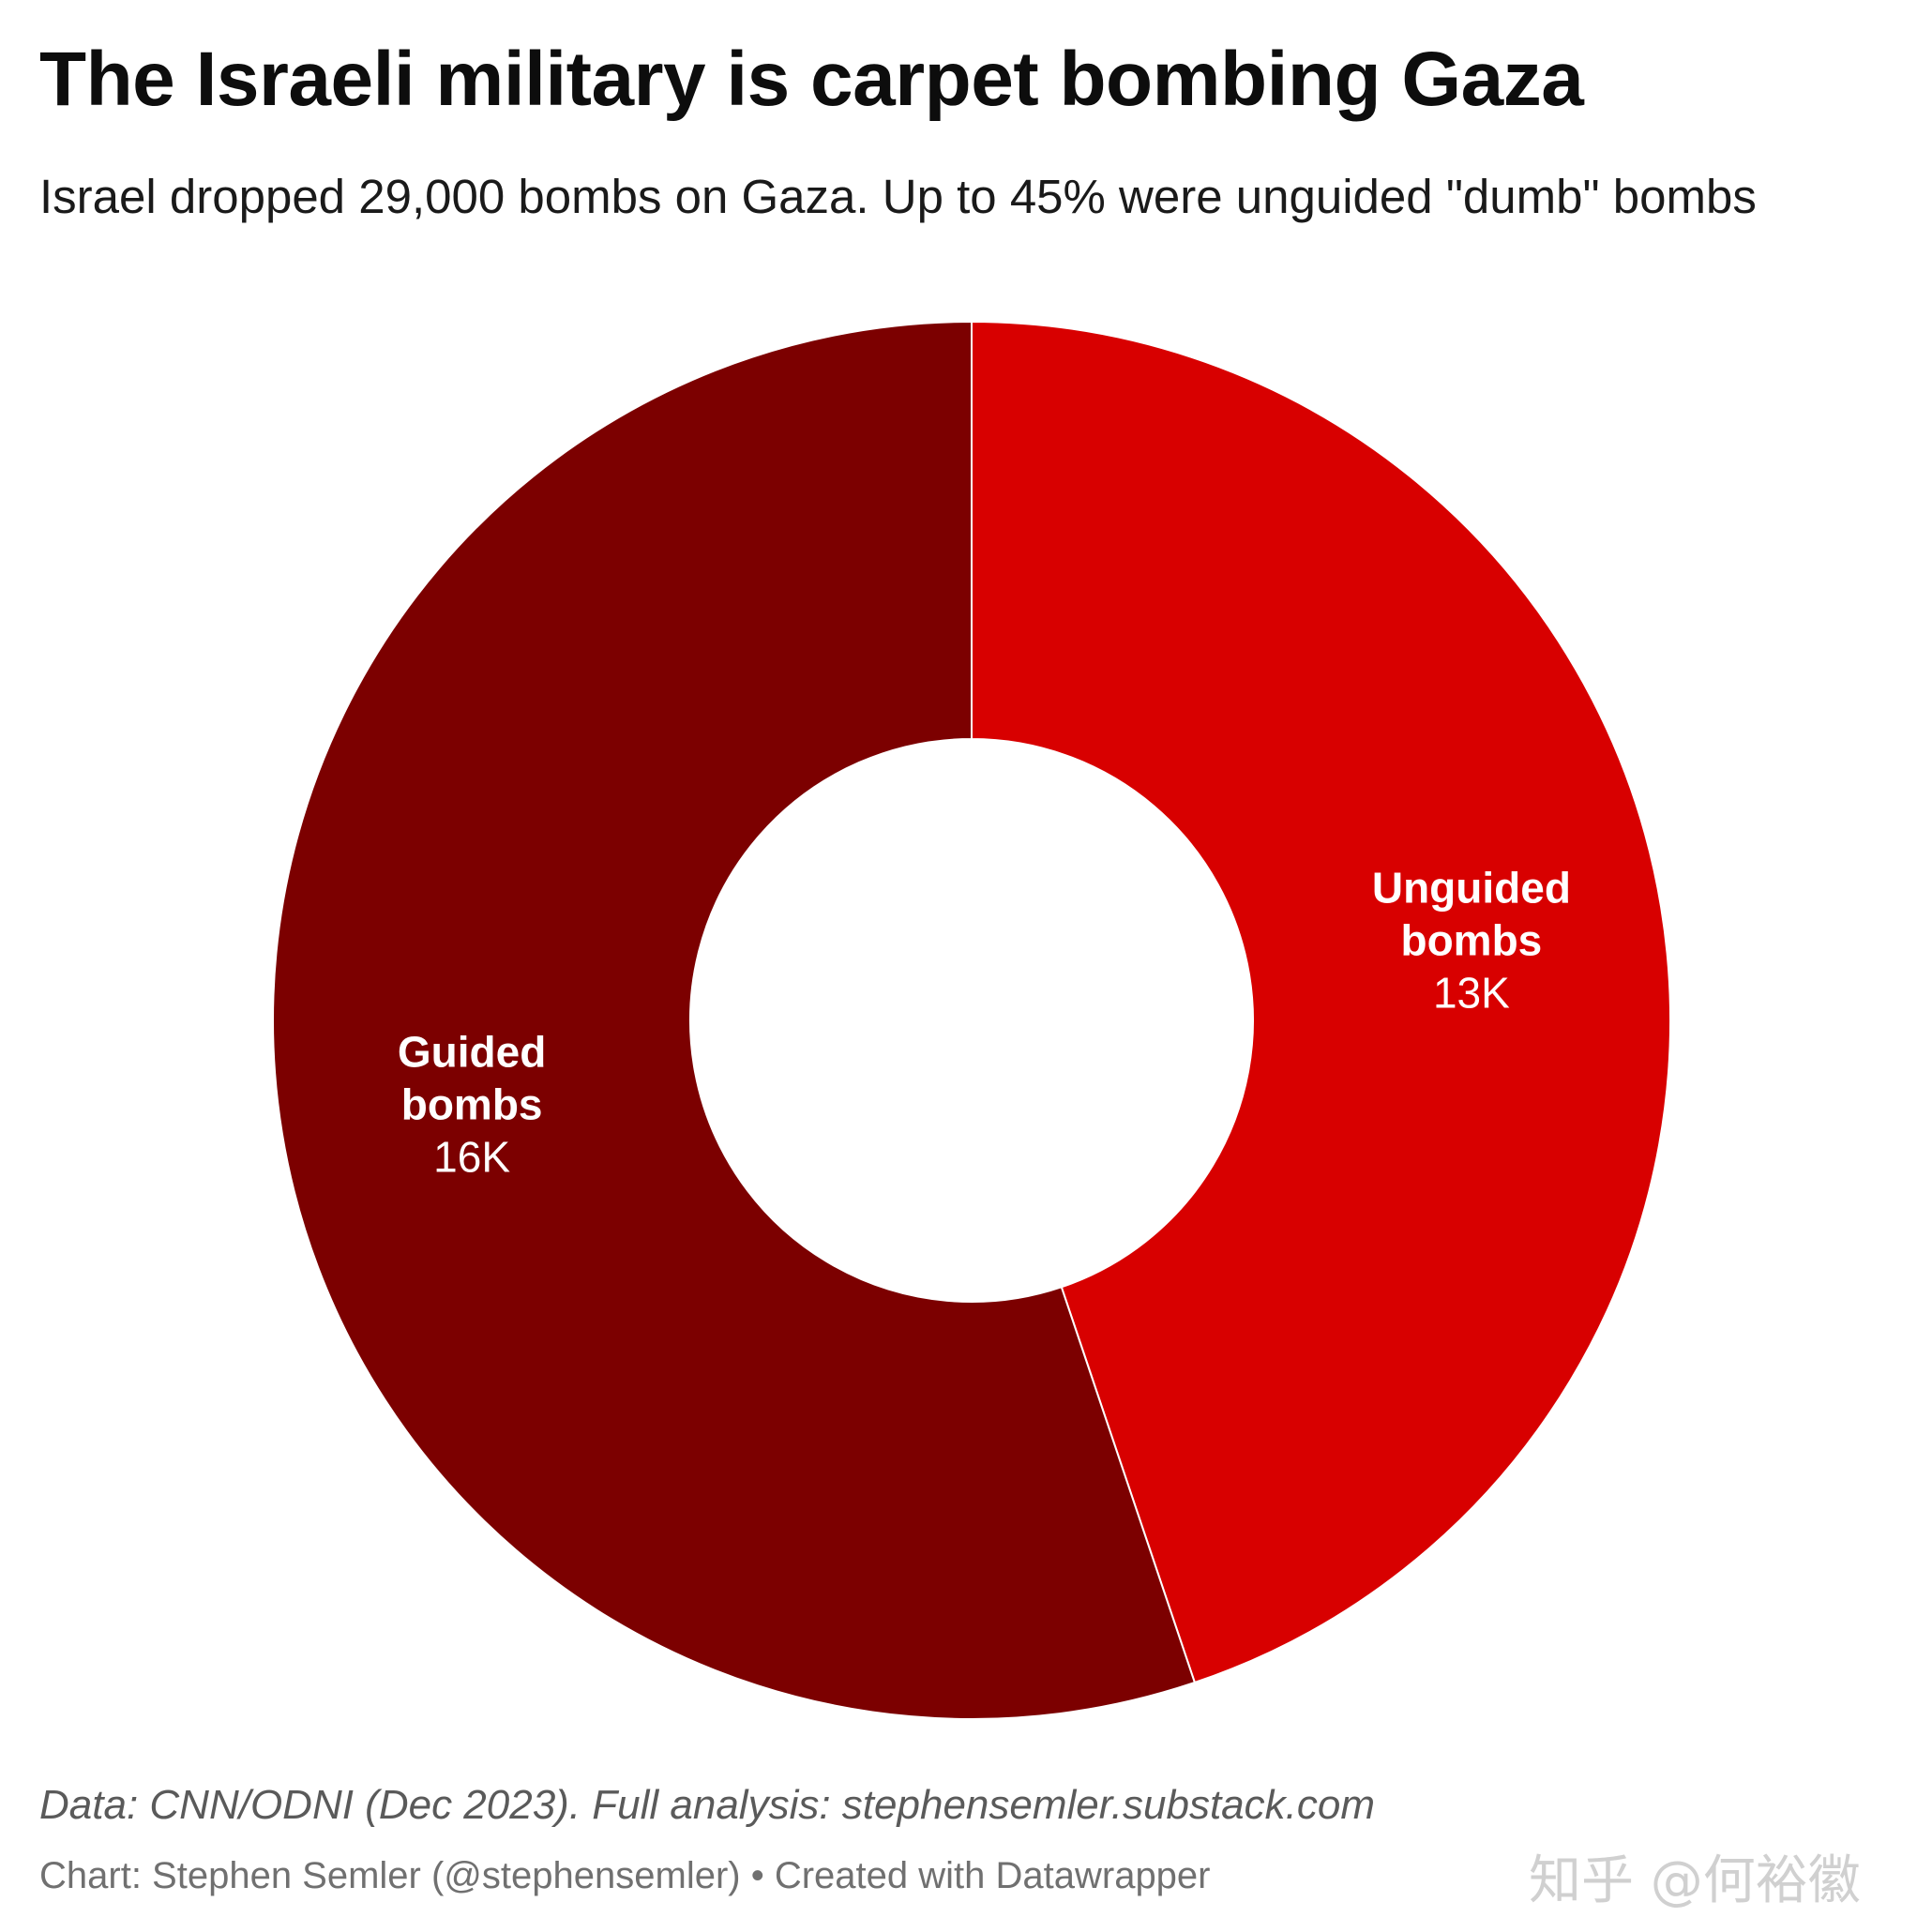  I want to click on slice-label-line: Unguided, so click(1471, 888).